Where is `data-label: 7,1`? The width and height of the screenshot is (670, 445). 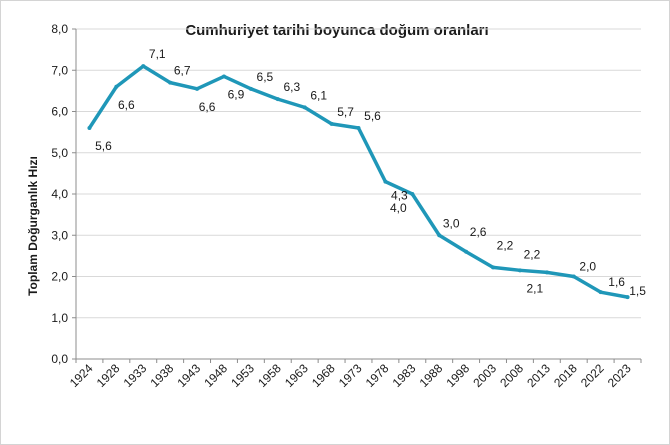
data-label: 7,1 is located at coordinates (157, 54).